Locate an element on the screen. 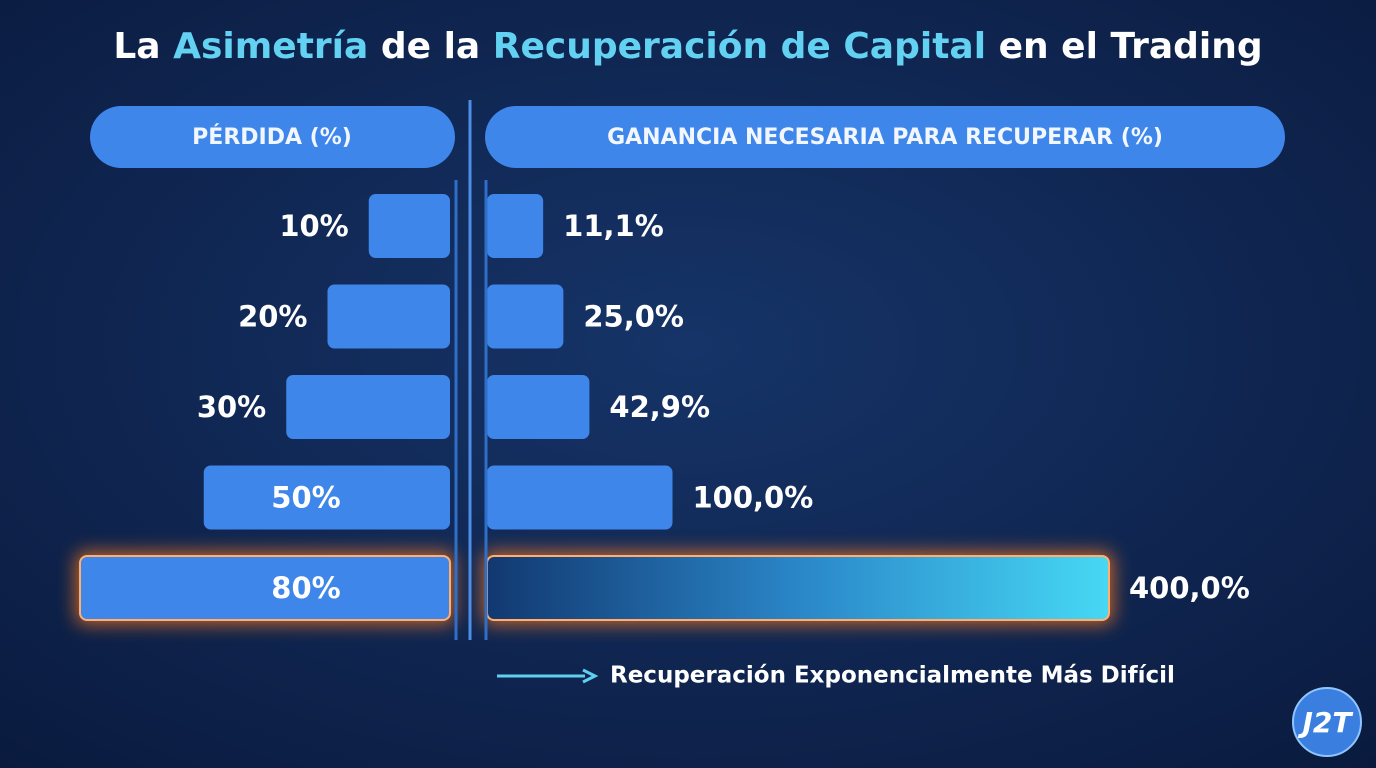 The width and height of the screenshot is (1376, 768). gain-label: 25,0% is located at coordinates (633, 317).